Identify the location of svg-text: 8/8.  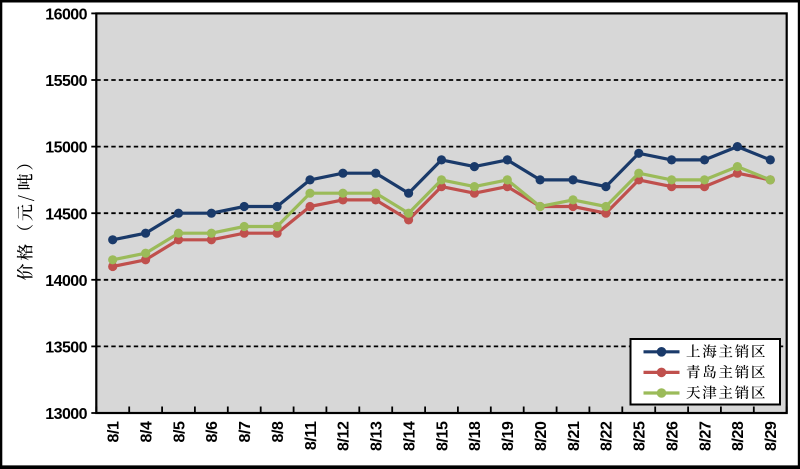
(278, 432).